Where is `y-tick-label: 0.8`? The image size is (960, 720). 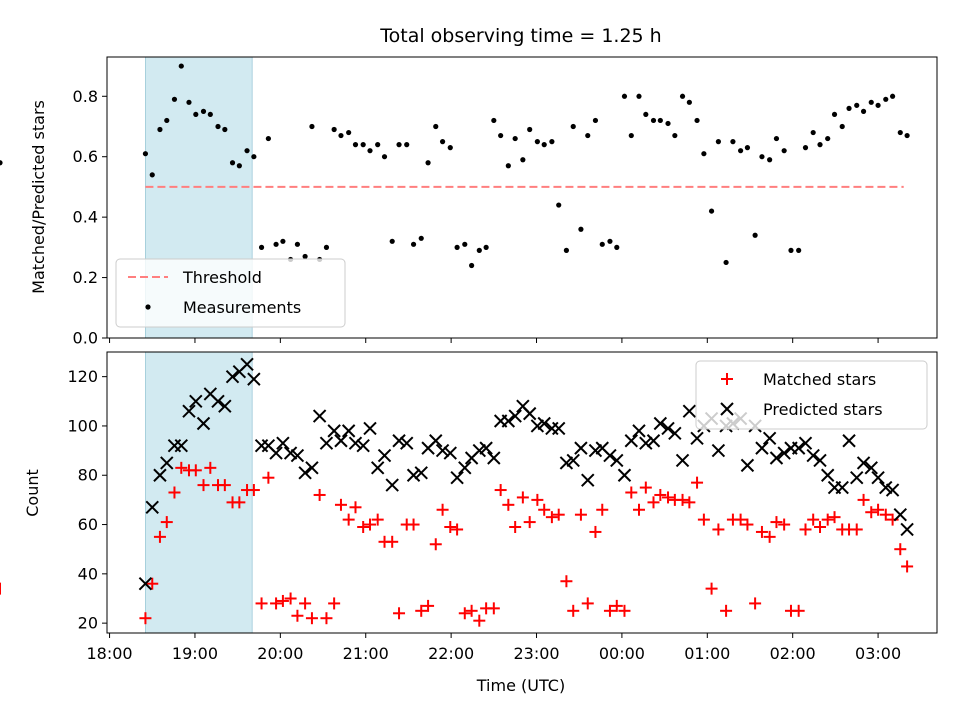
y-tick-label: 0.8 is located at coordinates (85, 96).